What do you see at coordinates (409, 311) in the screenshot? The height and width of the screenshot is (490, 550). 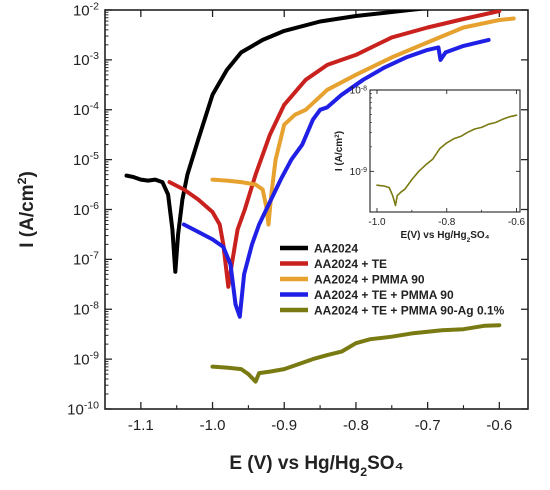 I see `legend-label-4: AA2024 + TE + PMMA 90-Ag 0.1%` at bounding box center [409, 311].